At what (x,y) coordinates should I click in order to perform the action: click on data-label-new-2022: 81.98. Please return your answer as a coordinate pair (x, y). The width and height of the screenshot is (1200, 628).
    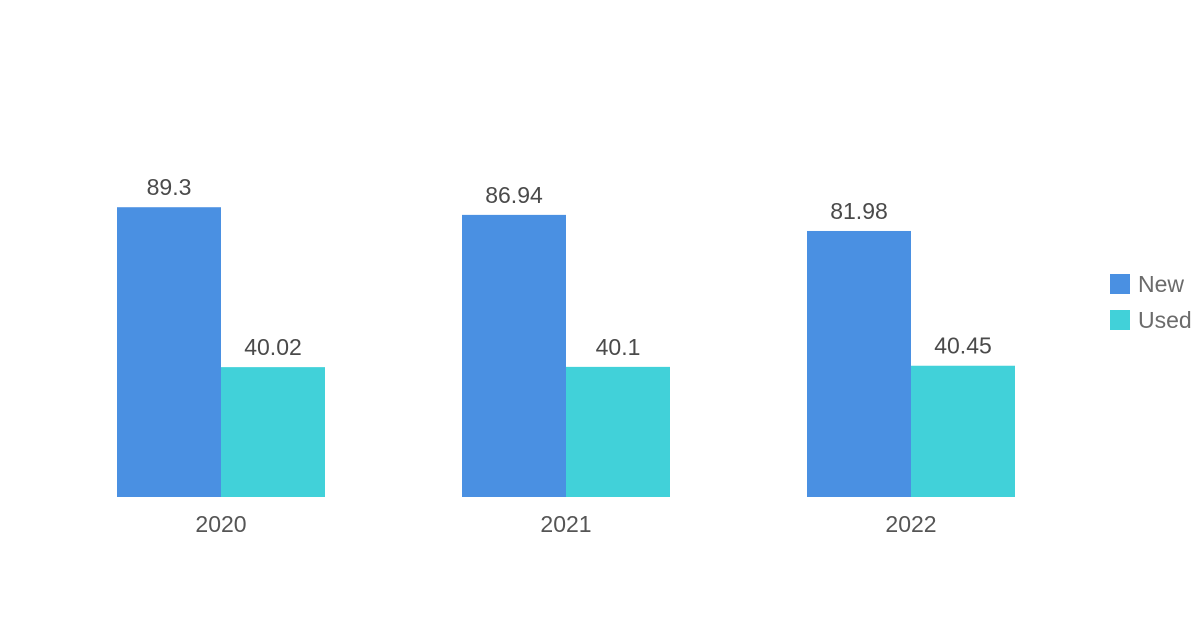
    Looking at the image, I should click on (859, 211).